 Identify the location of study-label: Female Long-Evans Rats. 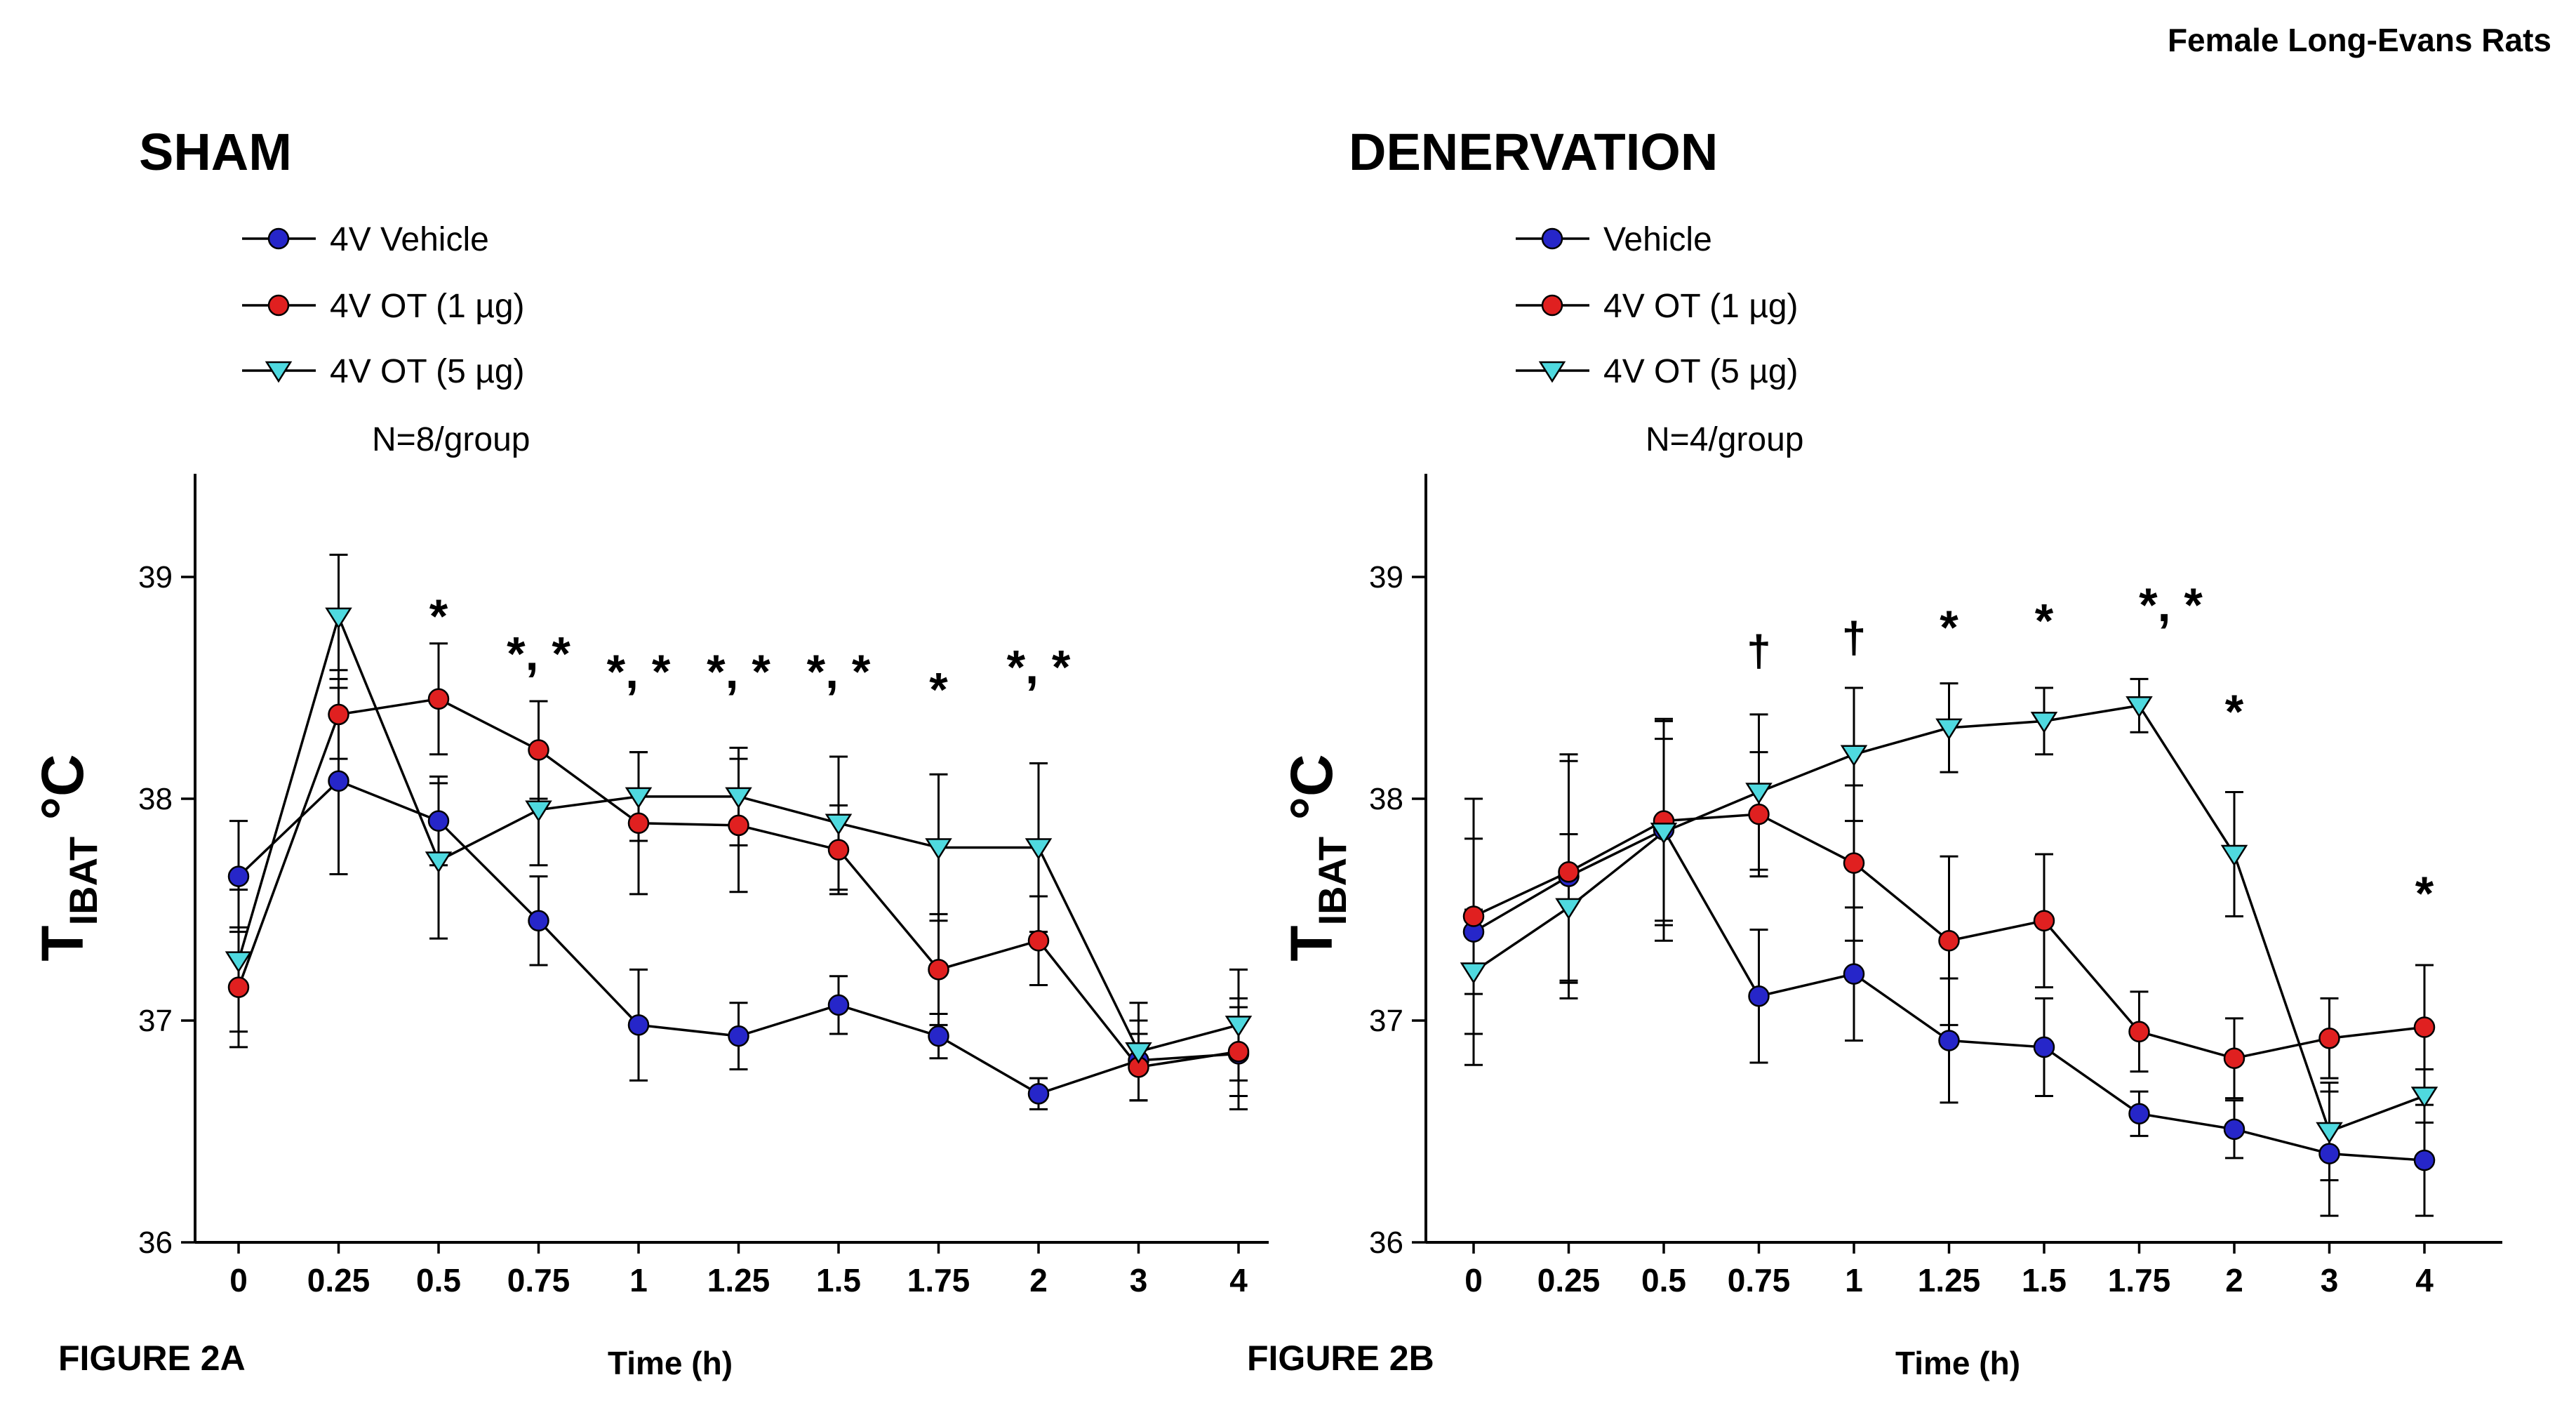
(2359, 40).